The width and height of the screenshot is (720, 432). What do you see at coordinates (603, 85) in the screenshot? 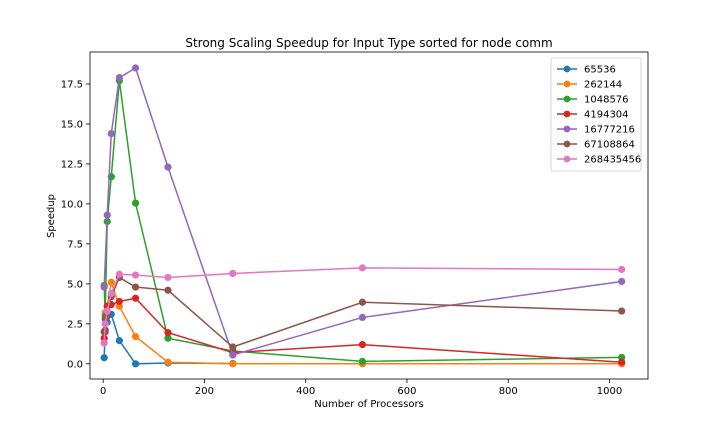
I see `legend-label: 262144` at bounding box center [603, 85].